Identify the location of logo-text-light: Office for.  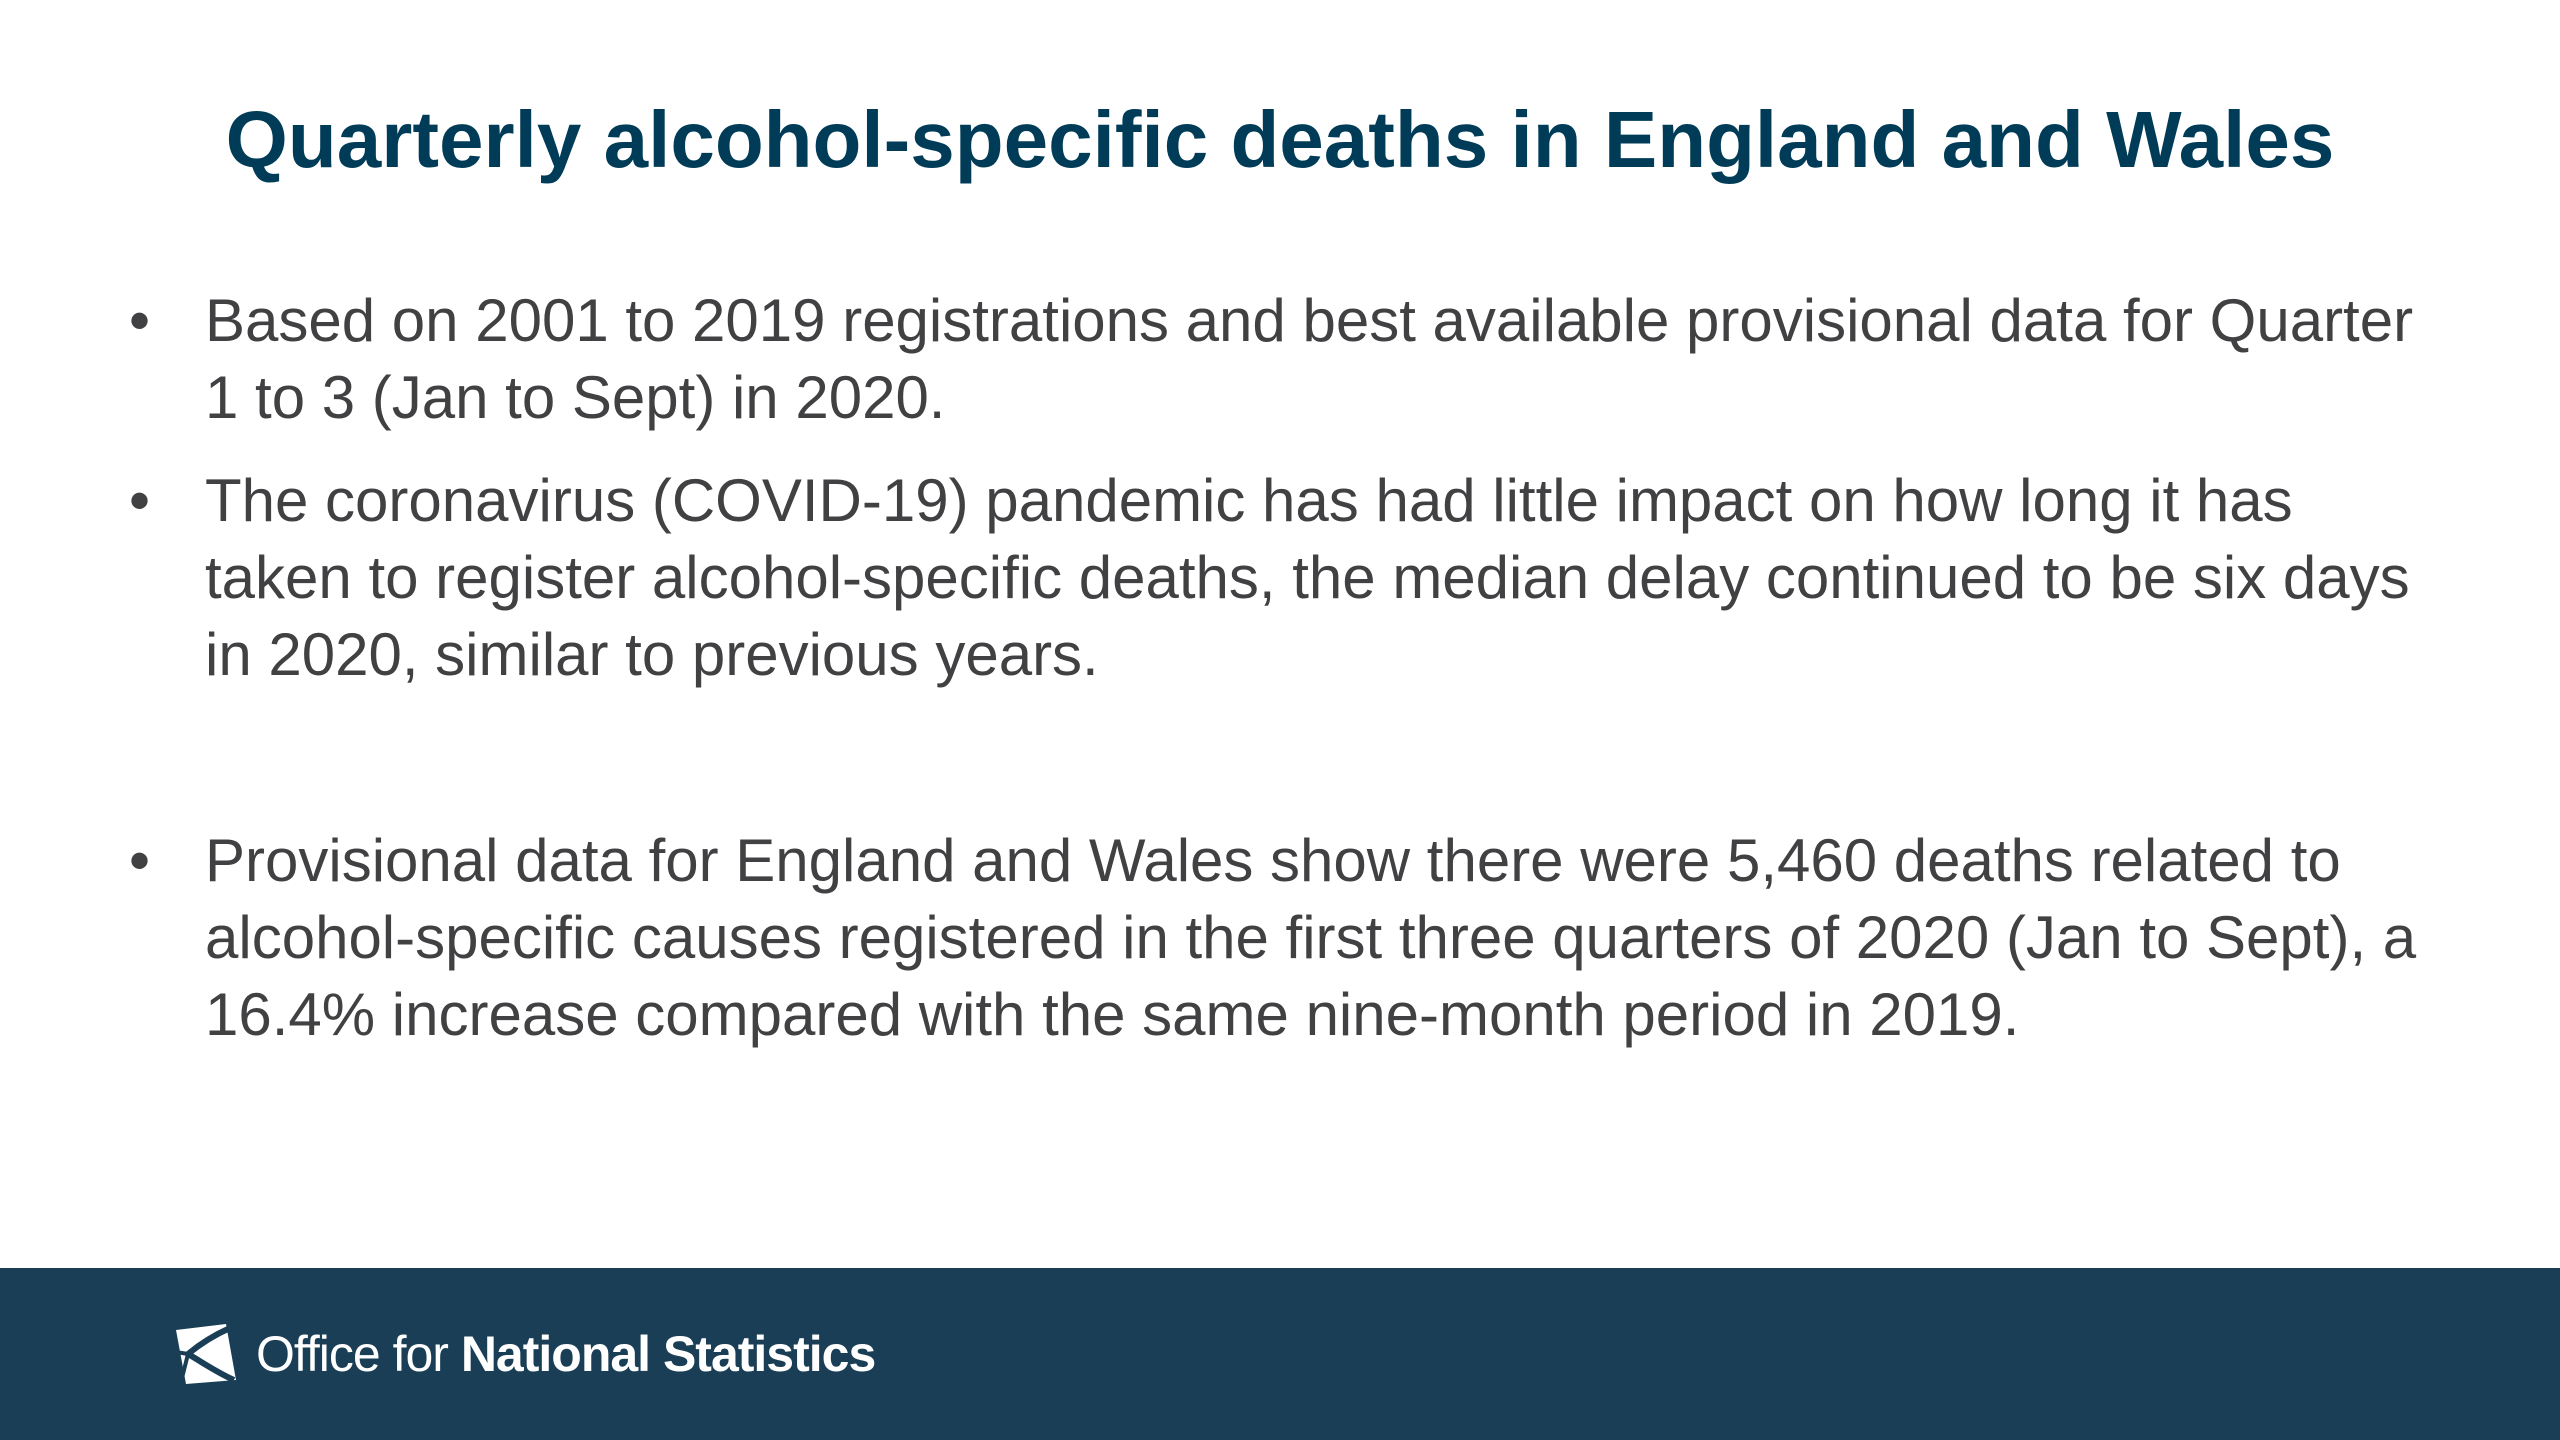
(358, 1354).